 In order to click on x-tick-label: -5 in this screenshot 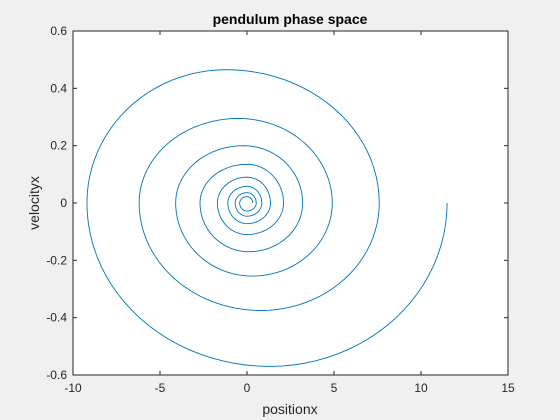, I will do `click(160, 388)`.